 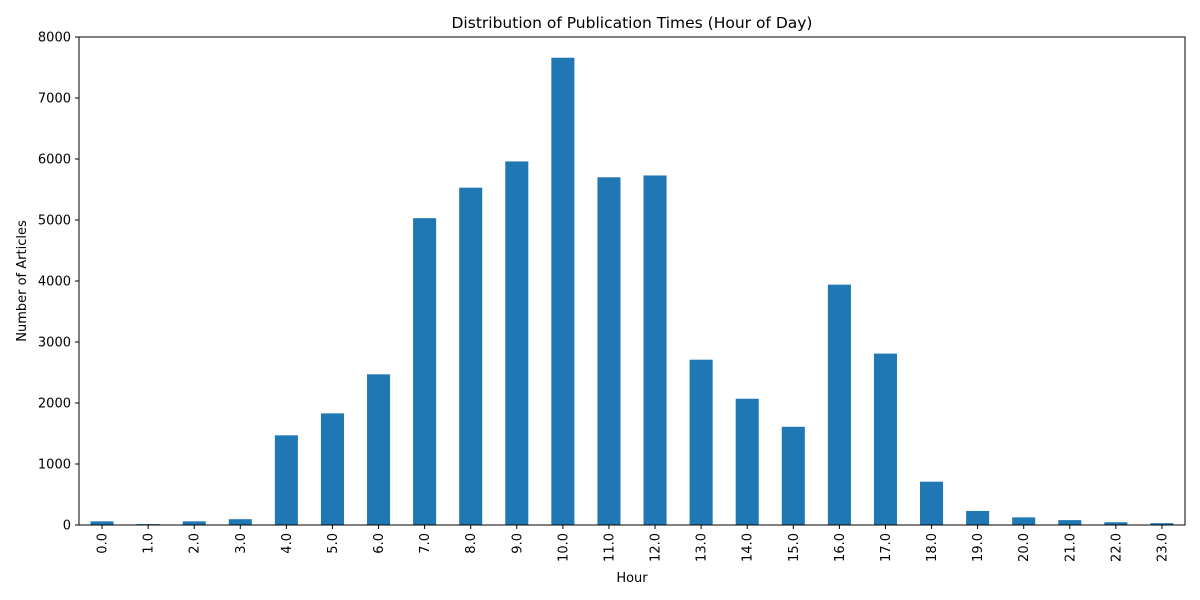 What do you see at coordinates (1070, 547) in the screenshot?
I see `x-tick-label: 21.0` at bounding box center [1070, 547].